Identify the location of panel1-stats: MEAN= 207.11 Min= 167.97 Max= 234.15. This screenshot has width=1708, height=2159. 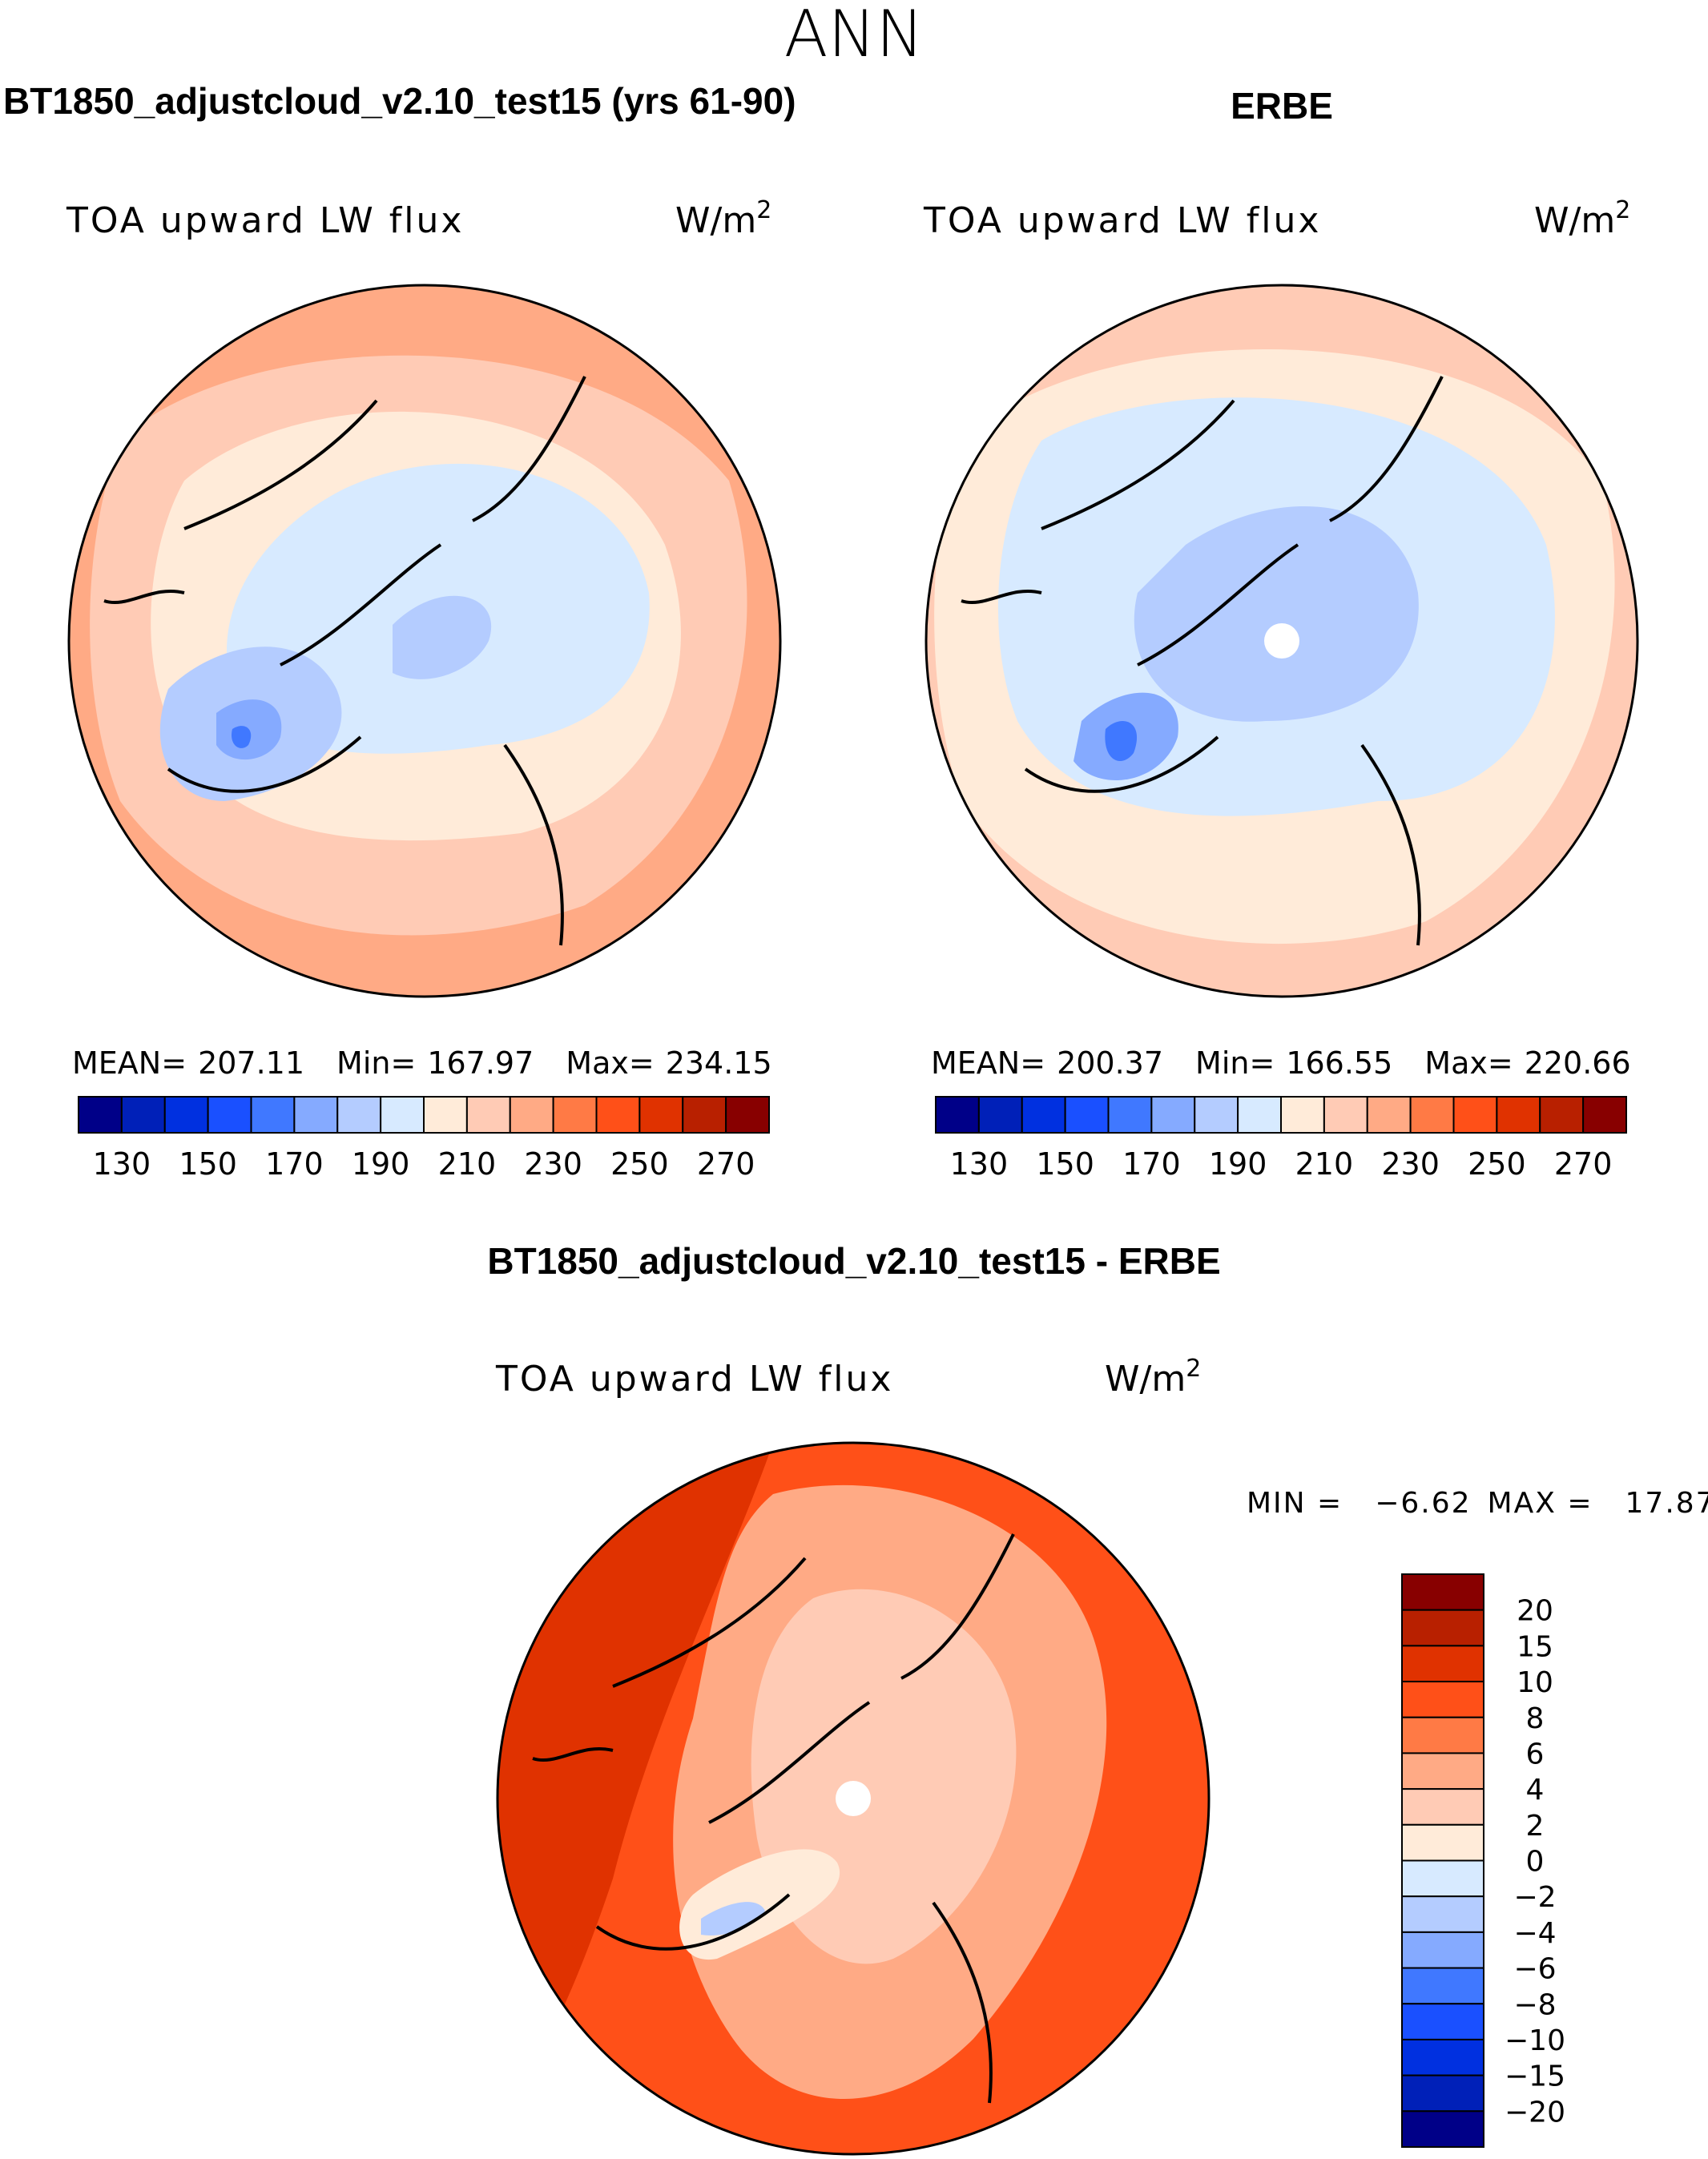
(422, 1063).